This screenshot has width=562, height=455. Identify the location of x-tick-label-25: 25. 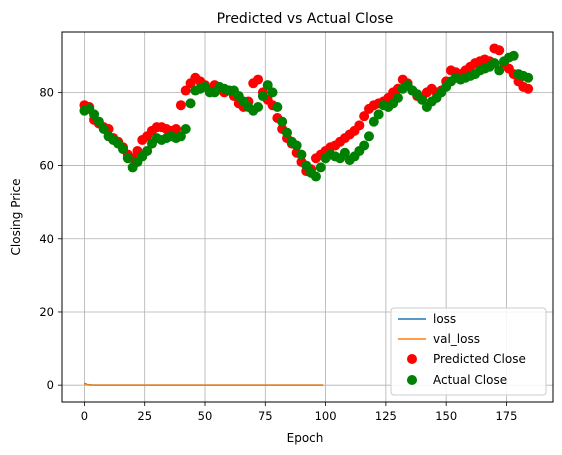
(144, 416).